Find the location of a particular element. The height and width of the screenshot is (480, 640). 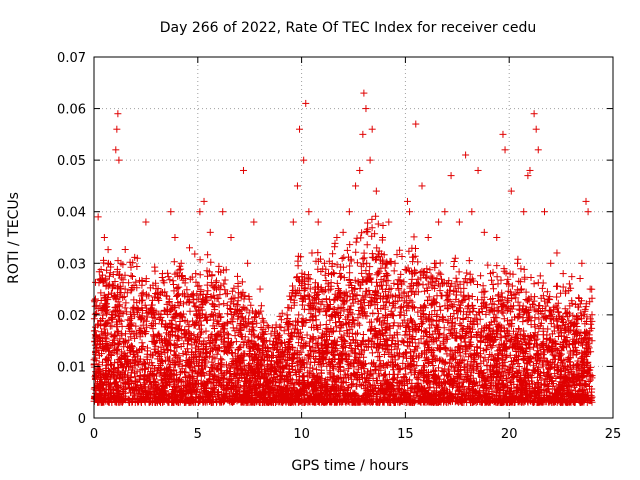

x-tick-label: 20 is located at coordinates (509, 434).